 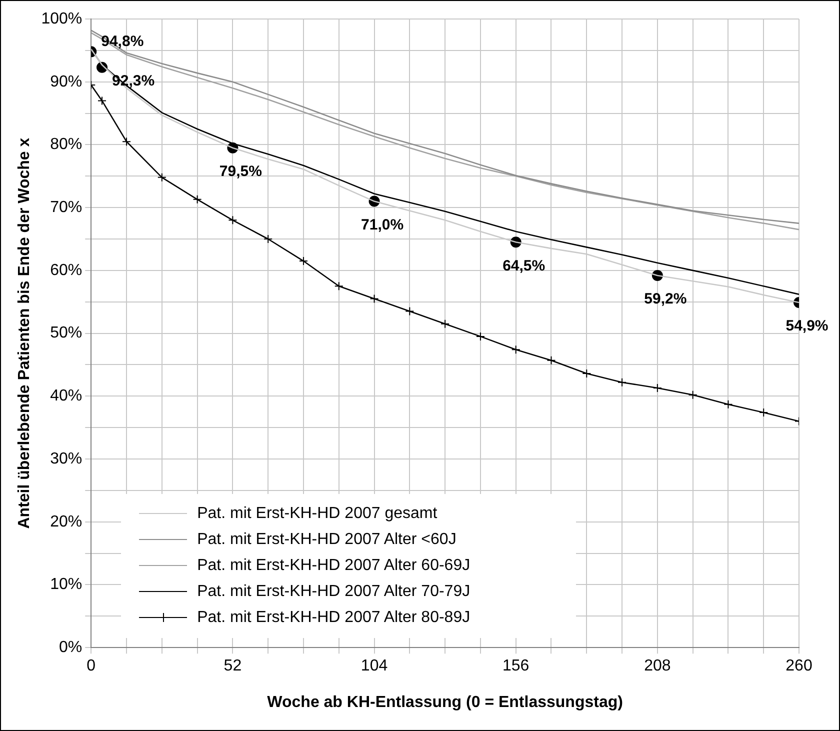 What do you see at coordinates (66, 459) in the screenshot?
I see `y-tick-label: 30%` at bounding box center [66, 459].